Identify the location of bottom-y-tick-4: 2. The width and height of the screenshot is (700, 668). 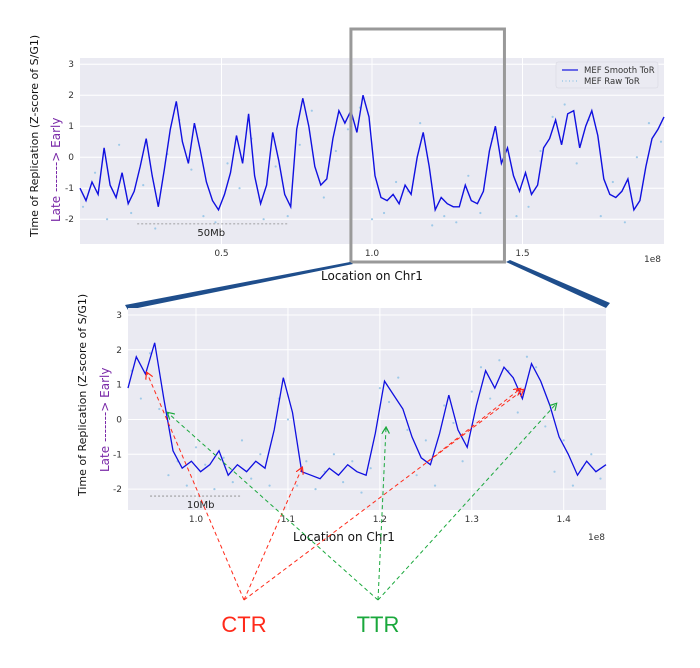
(119, 351).